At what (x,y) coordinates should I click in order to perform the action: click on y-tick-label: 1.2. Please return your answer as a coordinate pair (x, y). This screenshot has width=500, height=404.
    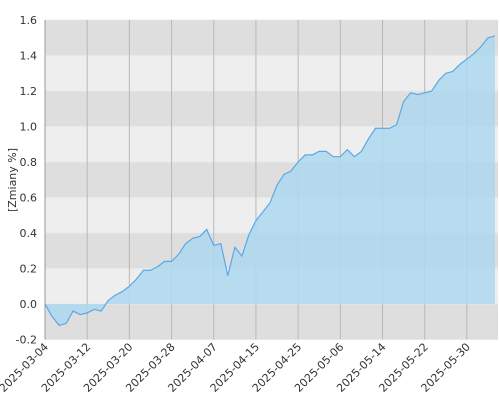
    Looking at the image, I should click on (29, 91).